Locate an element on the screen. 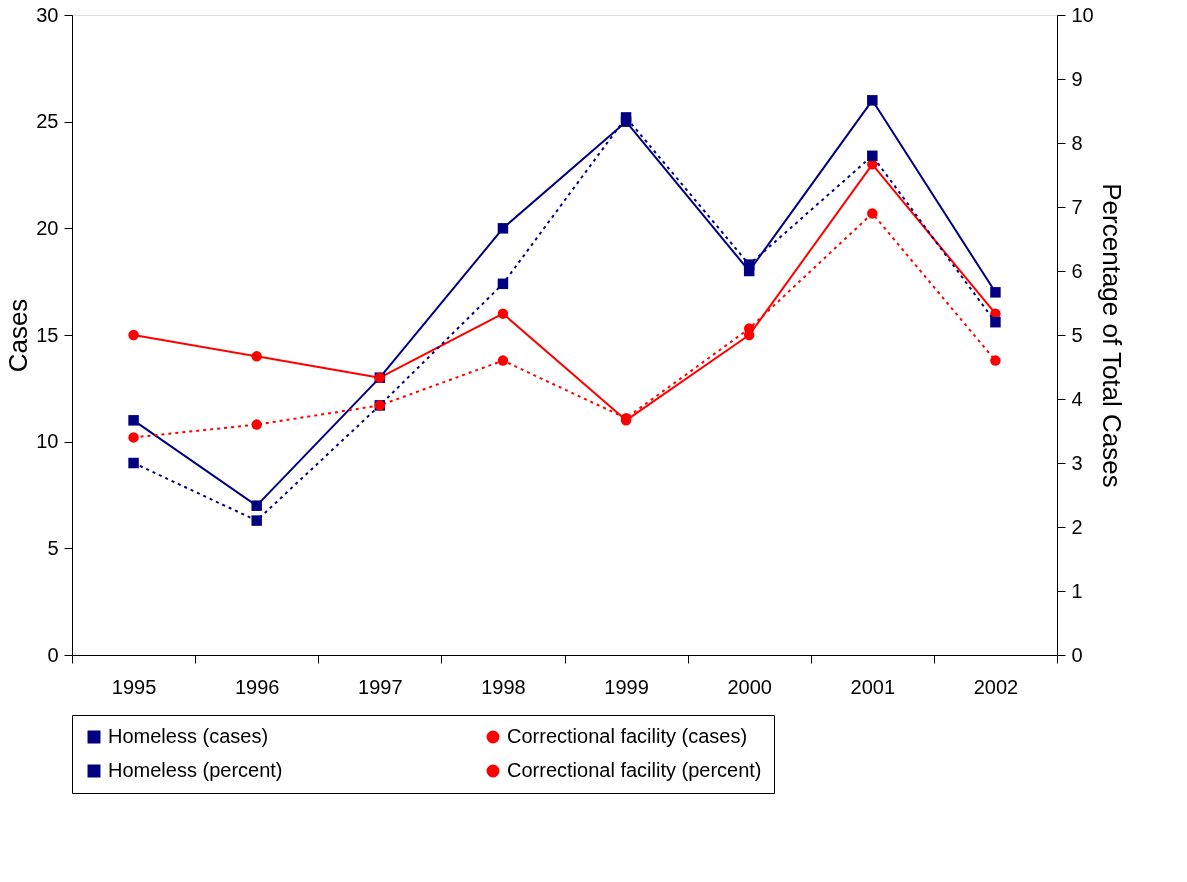 Image resolution: width=1187 pixels, height=882 pixels. legend-label: Correctional facility (percent) is located at coordinates (634, 770).